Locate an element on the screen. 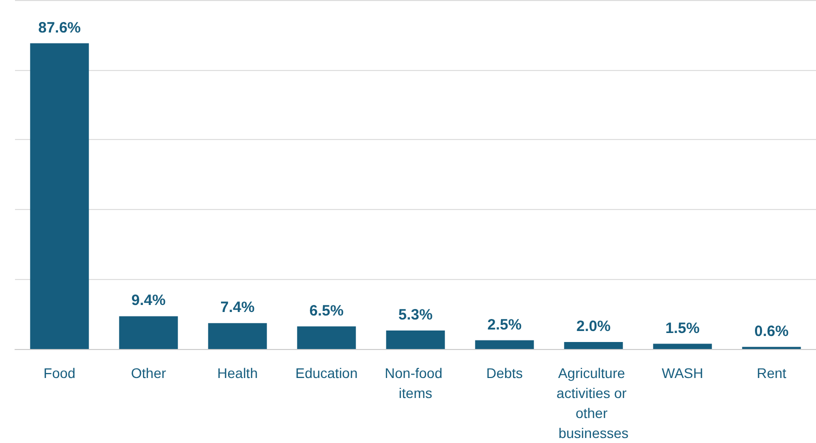 Image resolution: width=816 pixels, height=443 pixels. data-label: 0.6% is located at coordinates (771, 331).